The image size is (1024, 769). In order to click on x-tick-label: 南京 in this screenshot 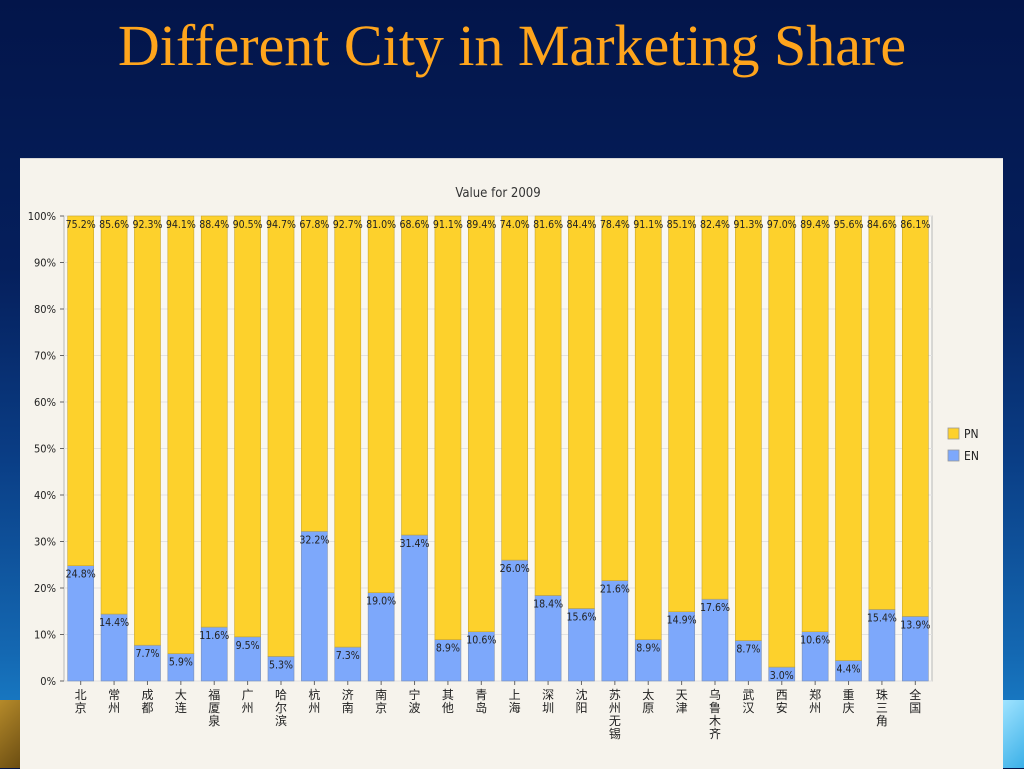, I will do `click(381, 701)`.